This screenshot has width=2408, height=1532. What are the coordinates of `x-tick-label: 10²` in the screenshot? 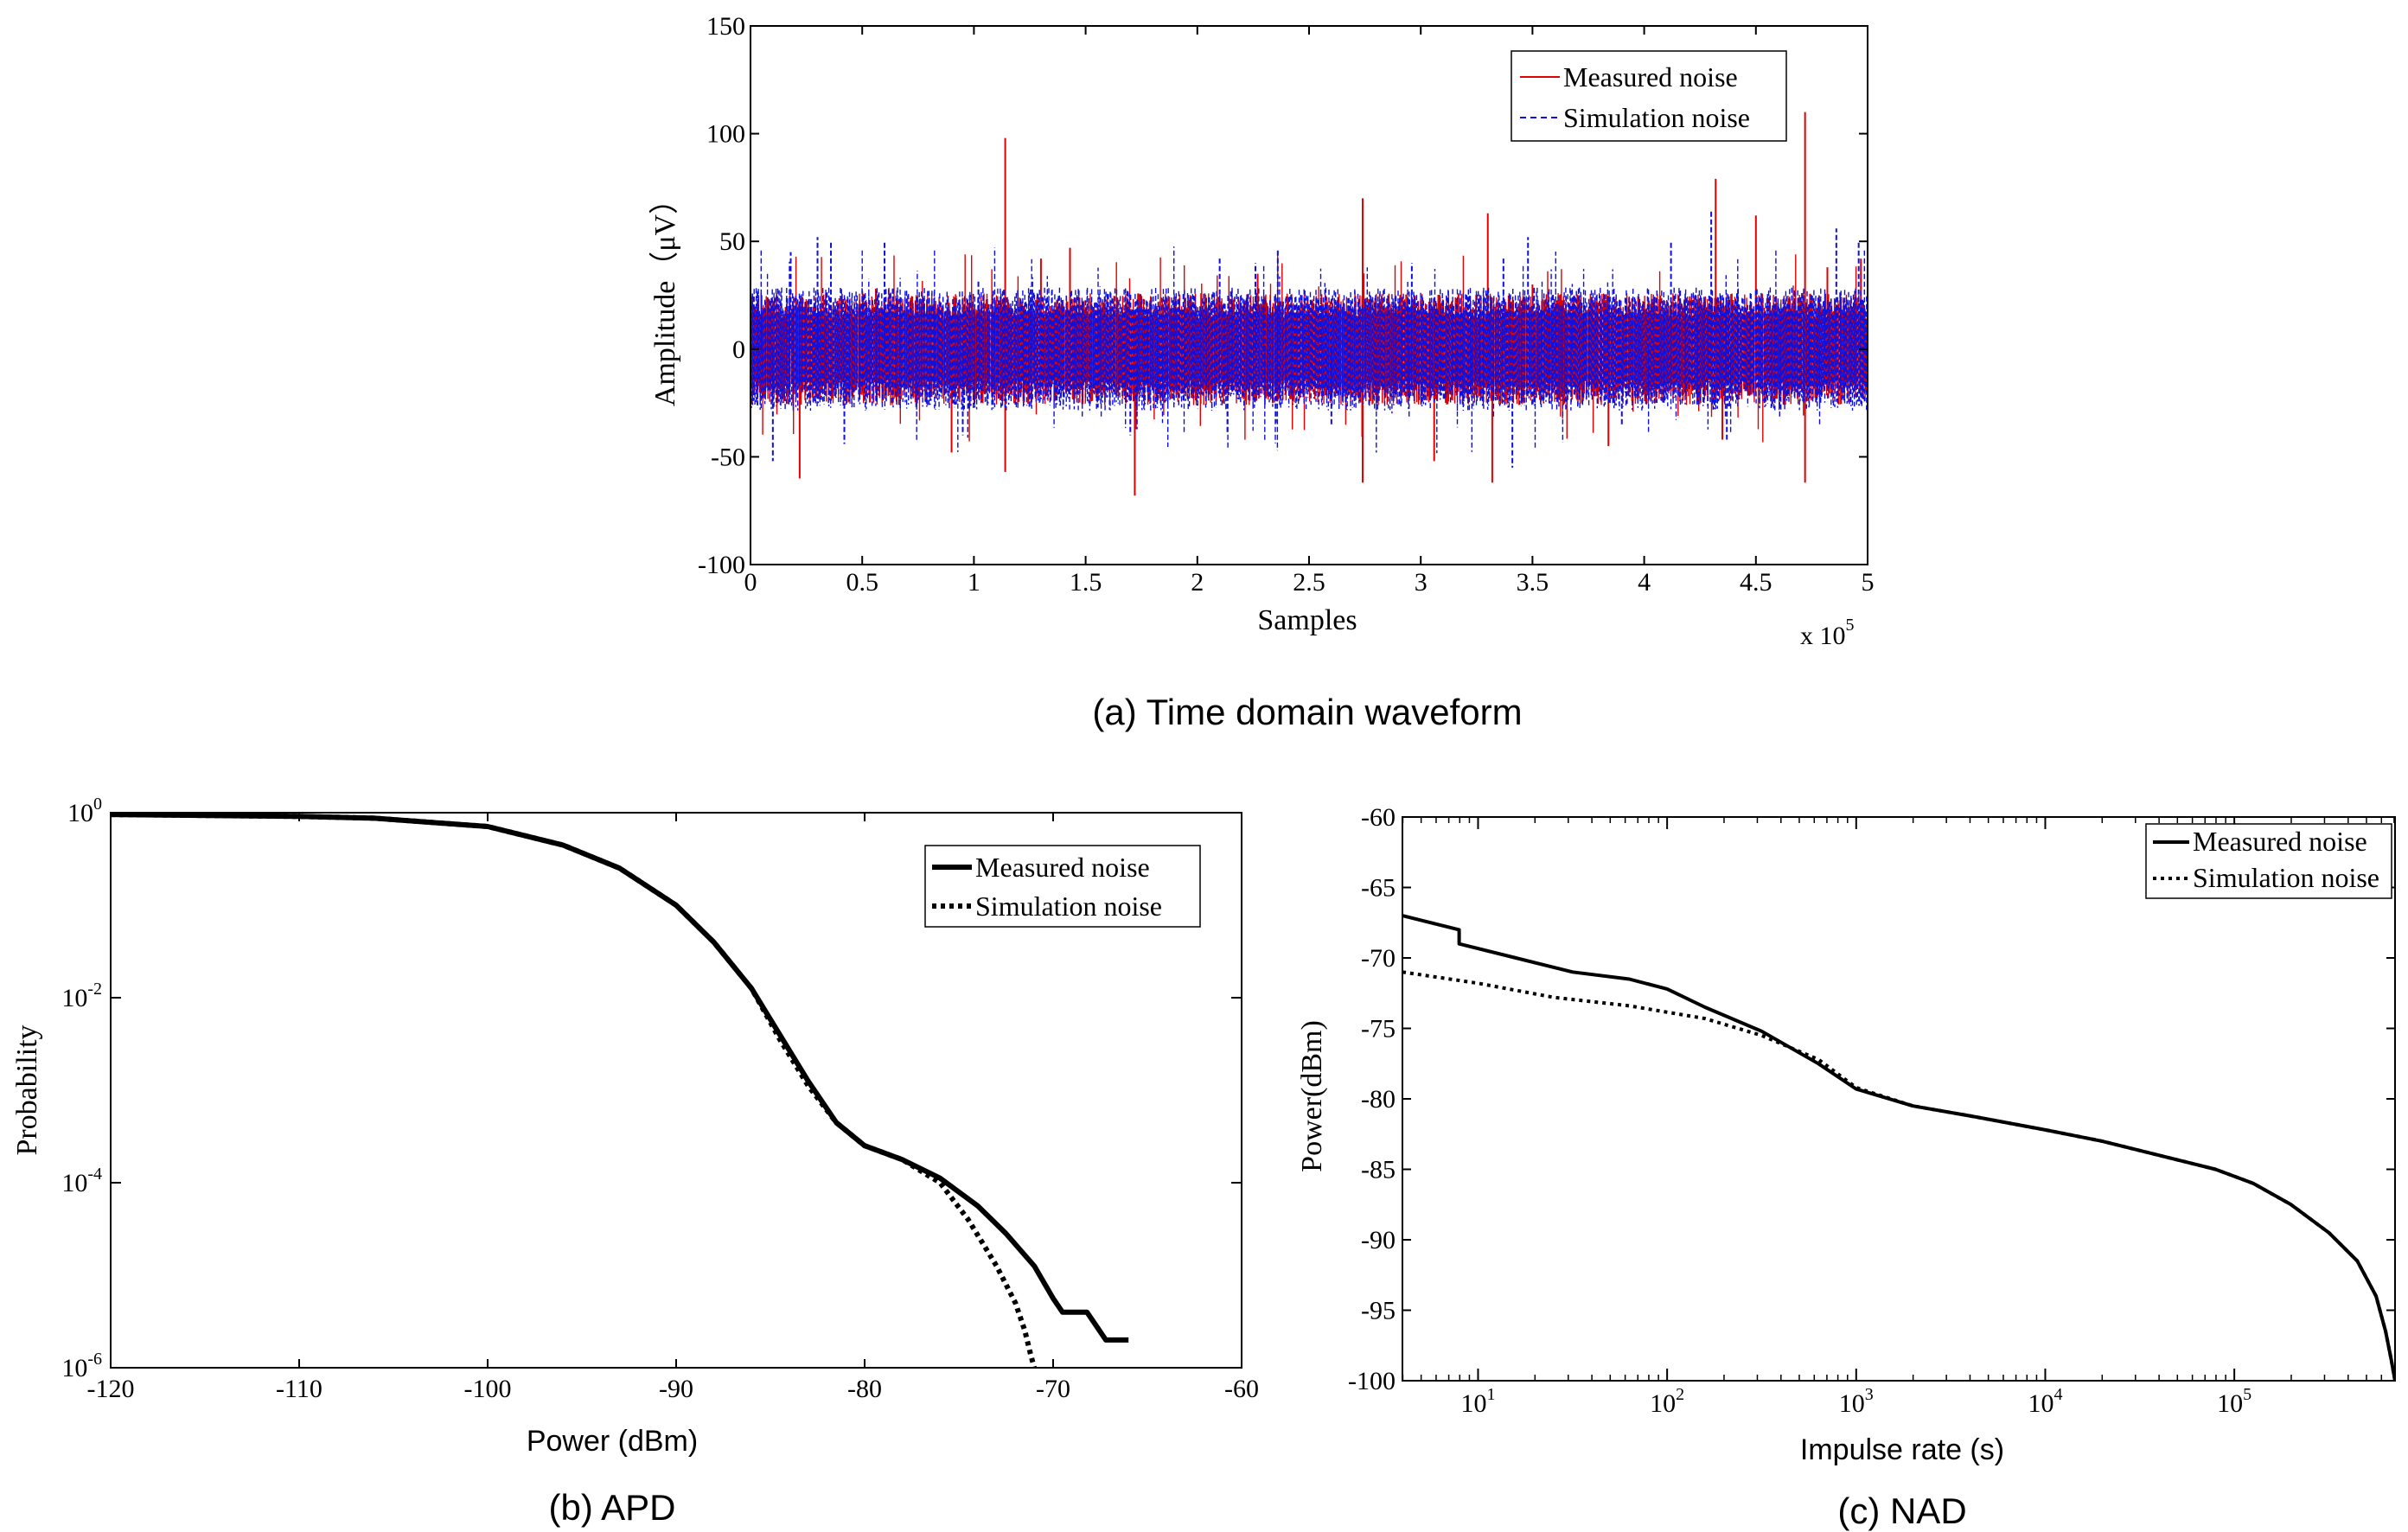 It's located at (1667, 1401).